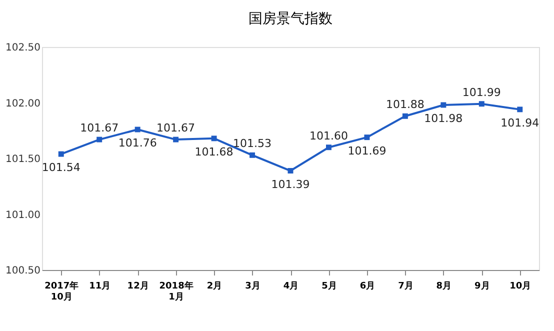 This screenshot has height=331, width=554. What do you see at coordinates (481, 92) in the screenshot?
I see `text: 101.99` at bounding box center [481, 92].